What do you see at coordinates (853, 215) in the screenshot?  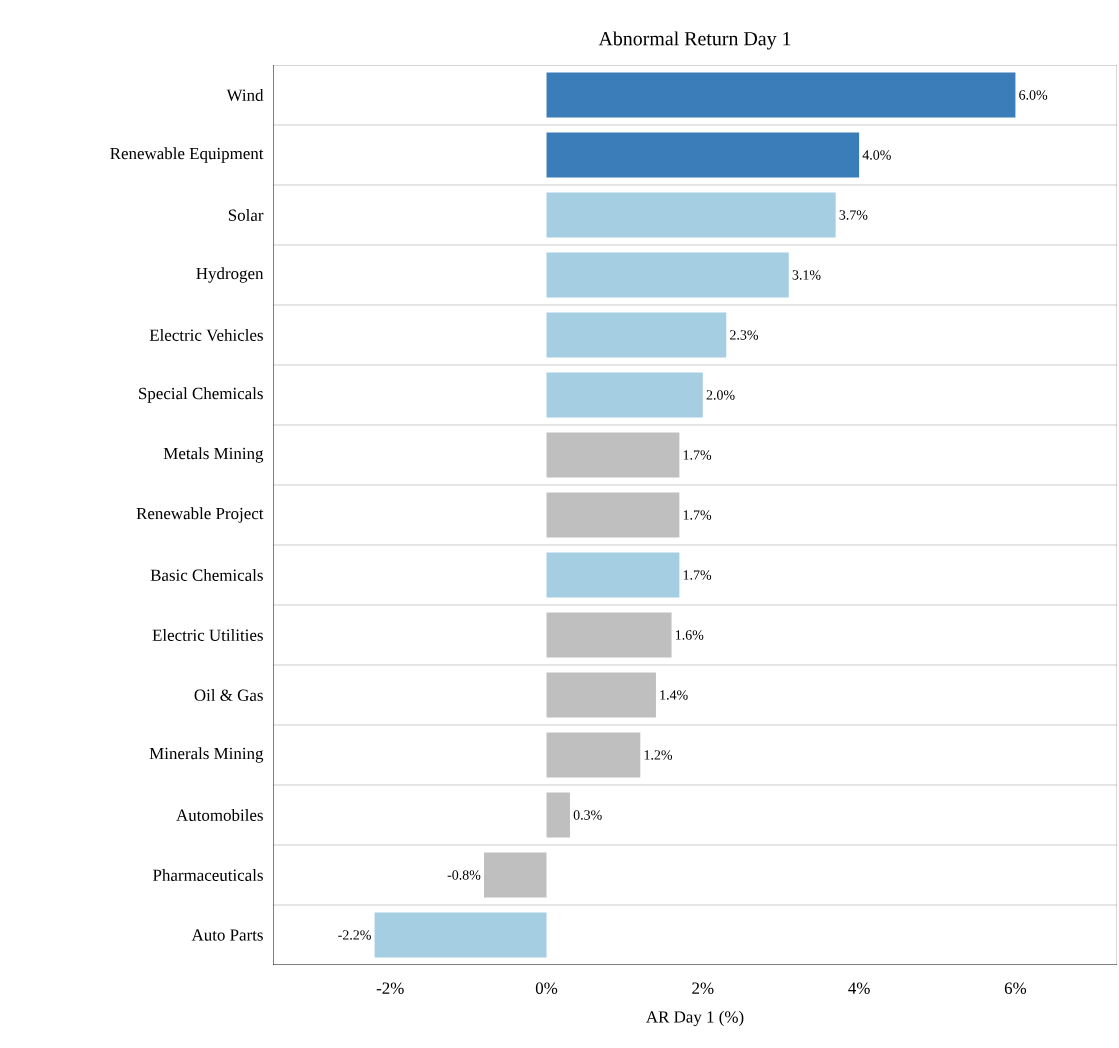 I see `data-label: 3.7%` at bounding box center [853, 215].